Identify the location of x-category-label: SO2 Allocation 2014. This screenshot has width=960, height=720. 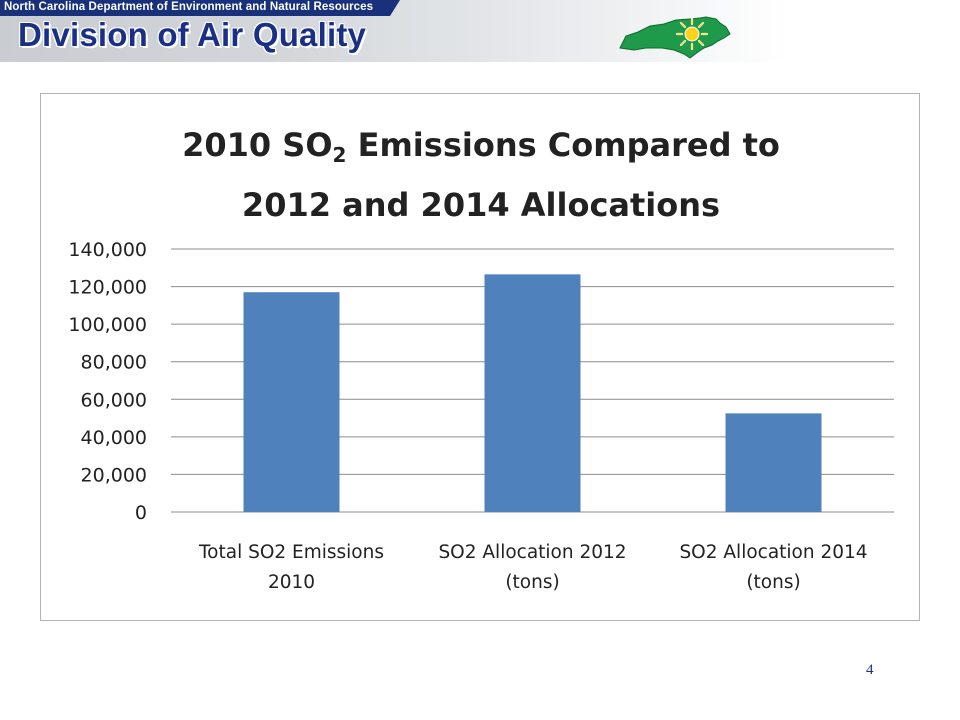
(773, 552).